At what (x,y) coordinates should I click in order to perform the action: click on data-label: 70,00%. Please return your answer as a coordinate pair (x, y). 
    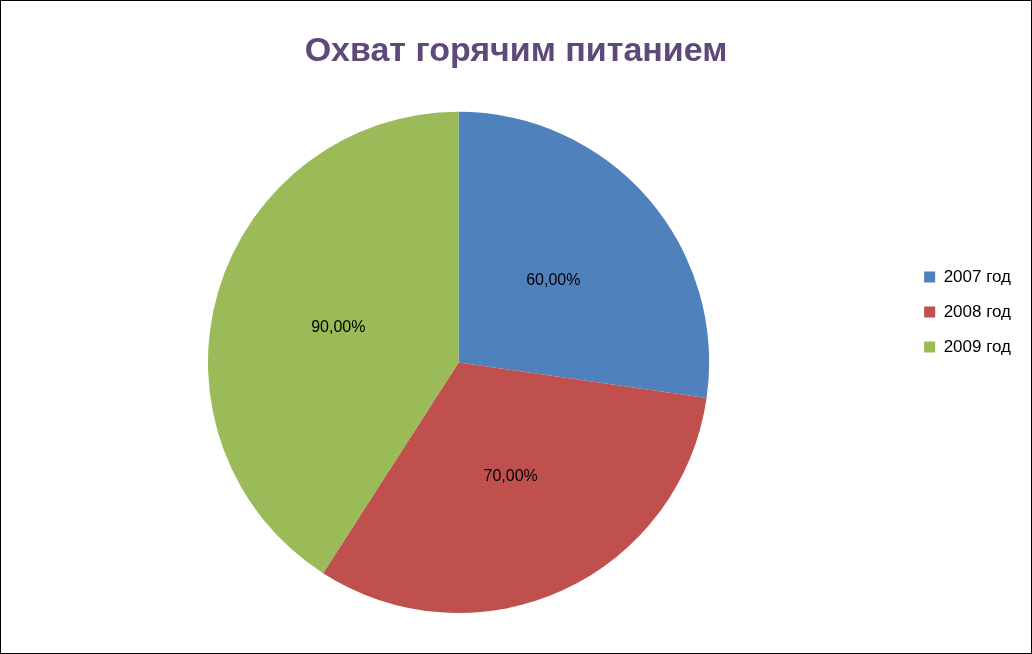
    Looking at the image, I should click on (510, 475).